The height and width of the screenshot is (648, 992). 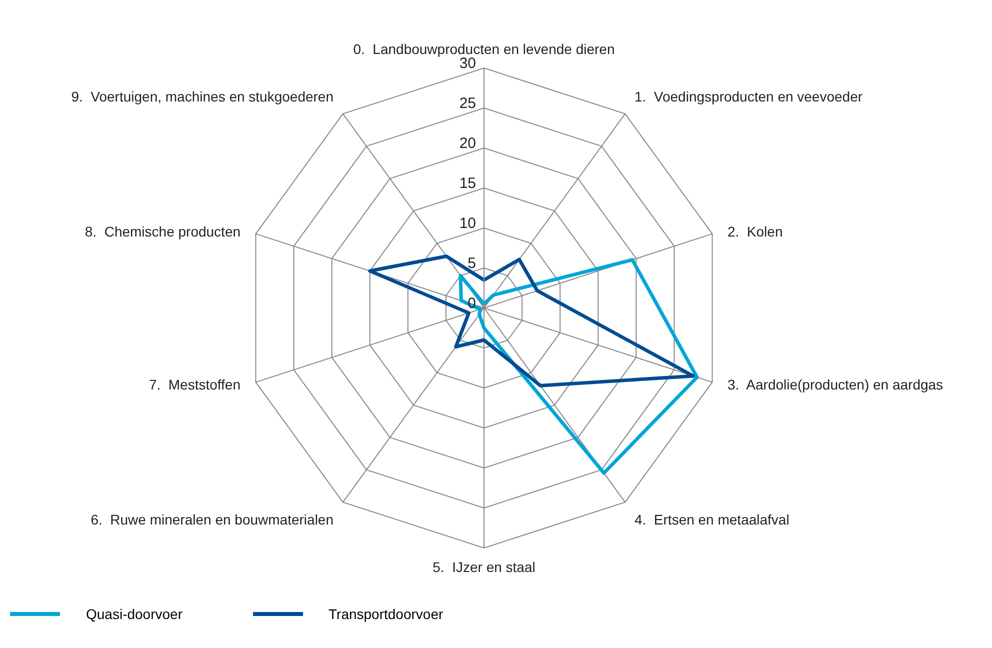 I want to click on spoke-label: 9. Voertuigen, machines en stukgoederen, so click(x=202, y=96).